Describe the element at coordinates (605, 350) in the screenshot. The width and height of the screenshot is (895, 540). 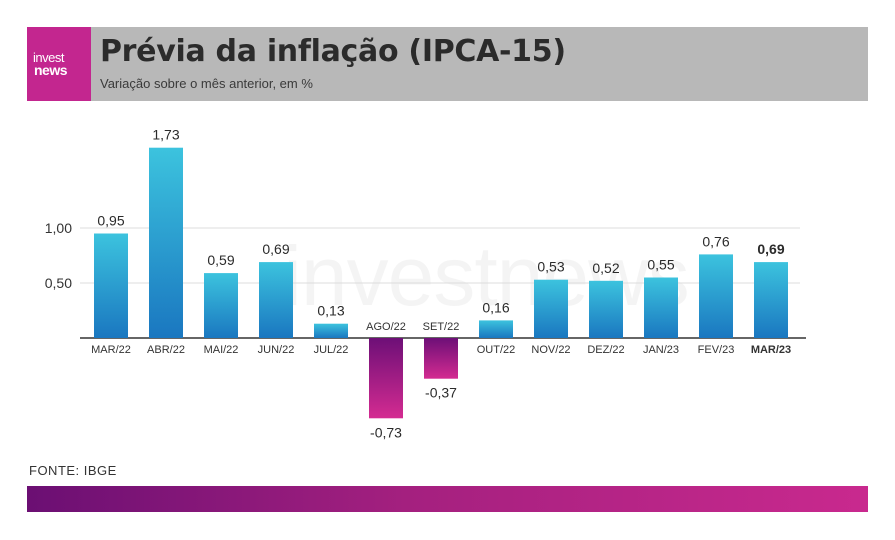
I see `category-label: DEZ/22` at that location.